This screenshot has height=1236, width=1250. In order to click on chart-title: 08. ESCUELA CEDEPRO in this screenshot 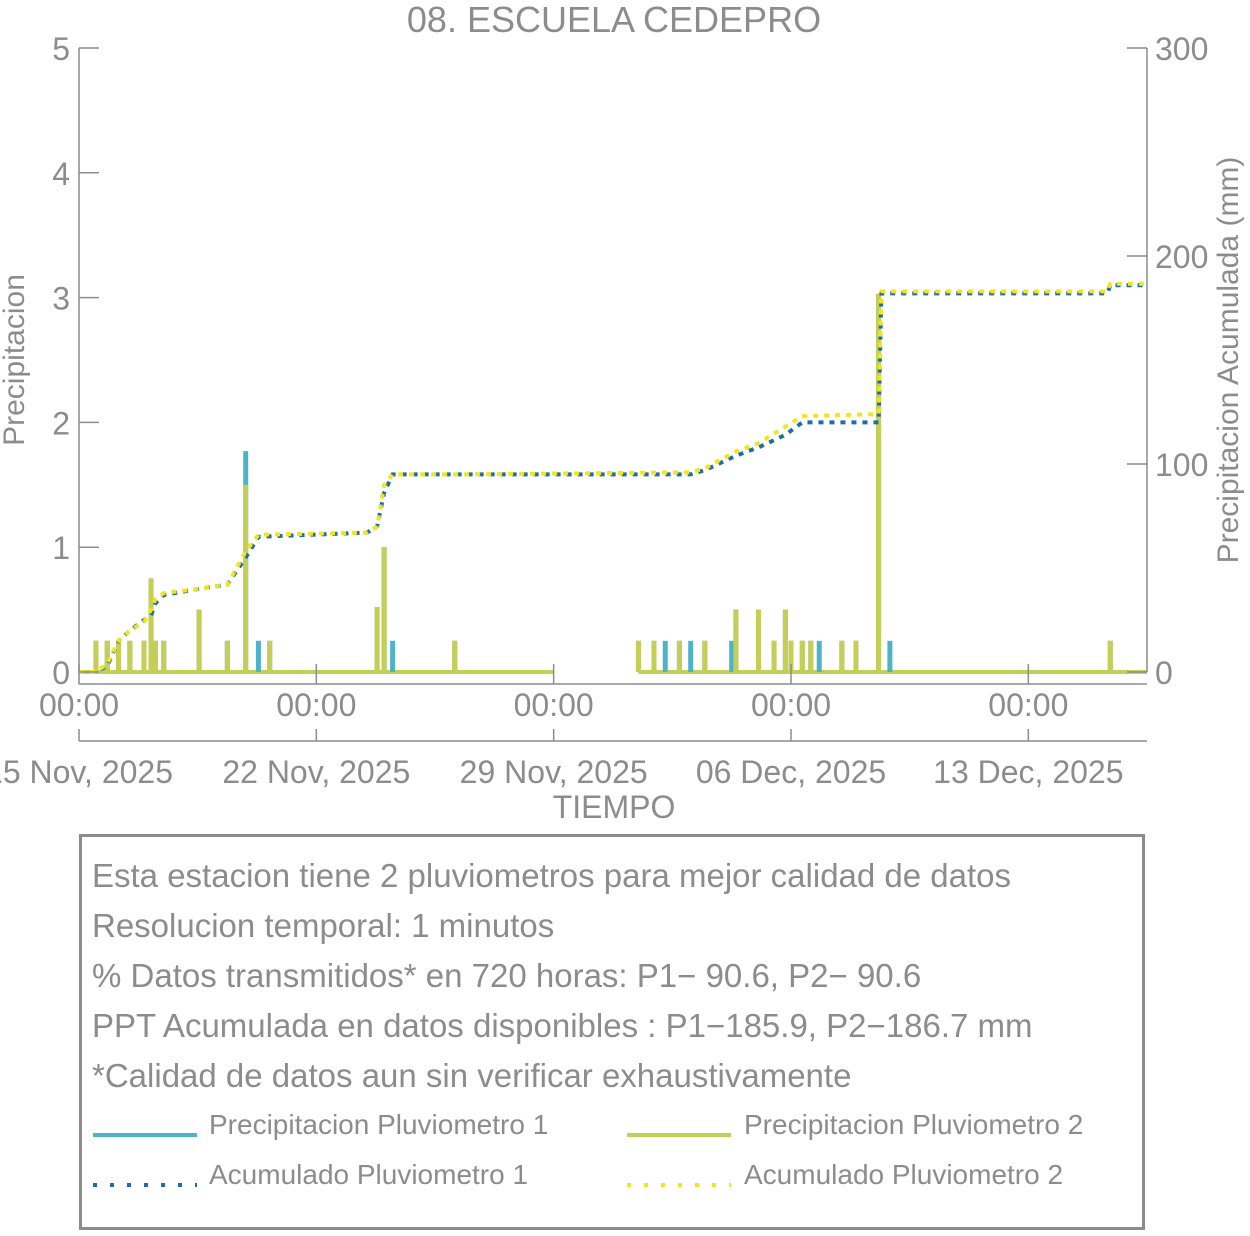, I will do `click(614, 20)`.